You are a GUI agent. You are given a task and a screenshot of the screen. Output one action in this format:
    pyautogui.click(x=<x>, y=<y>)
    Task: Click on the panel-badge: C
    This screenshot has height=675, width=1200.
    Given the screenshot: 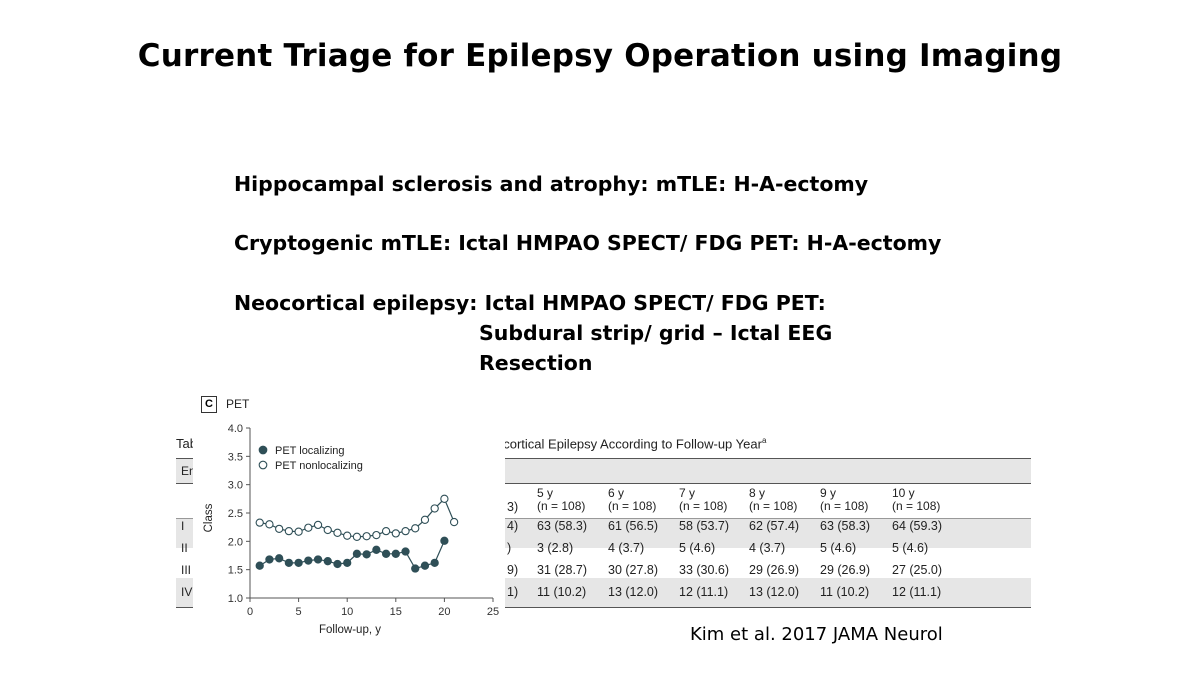 What is the action you would take?
    pyautogui.click(x=209, y=404)
    